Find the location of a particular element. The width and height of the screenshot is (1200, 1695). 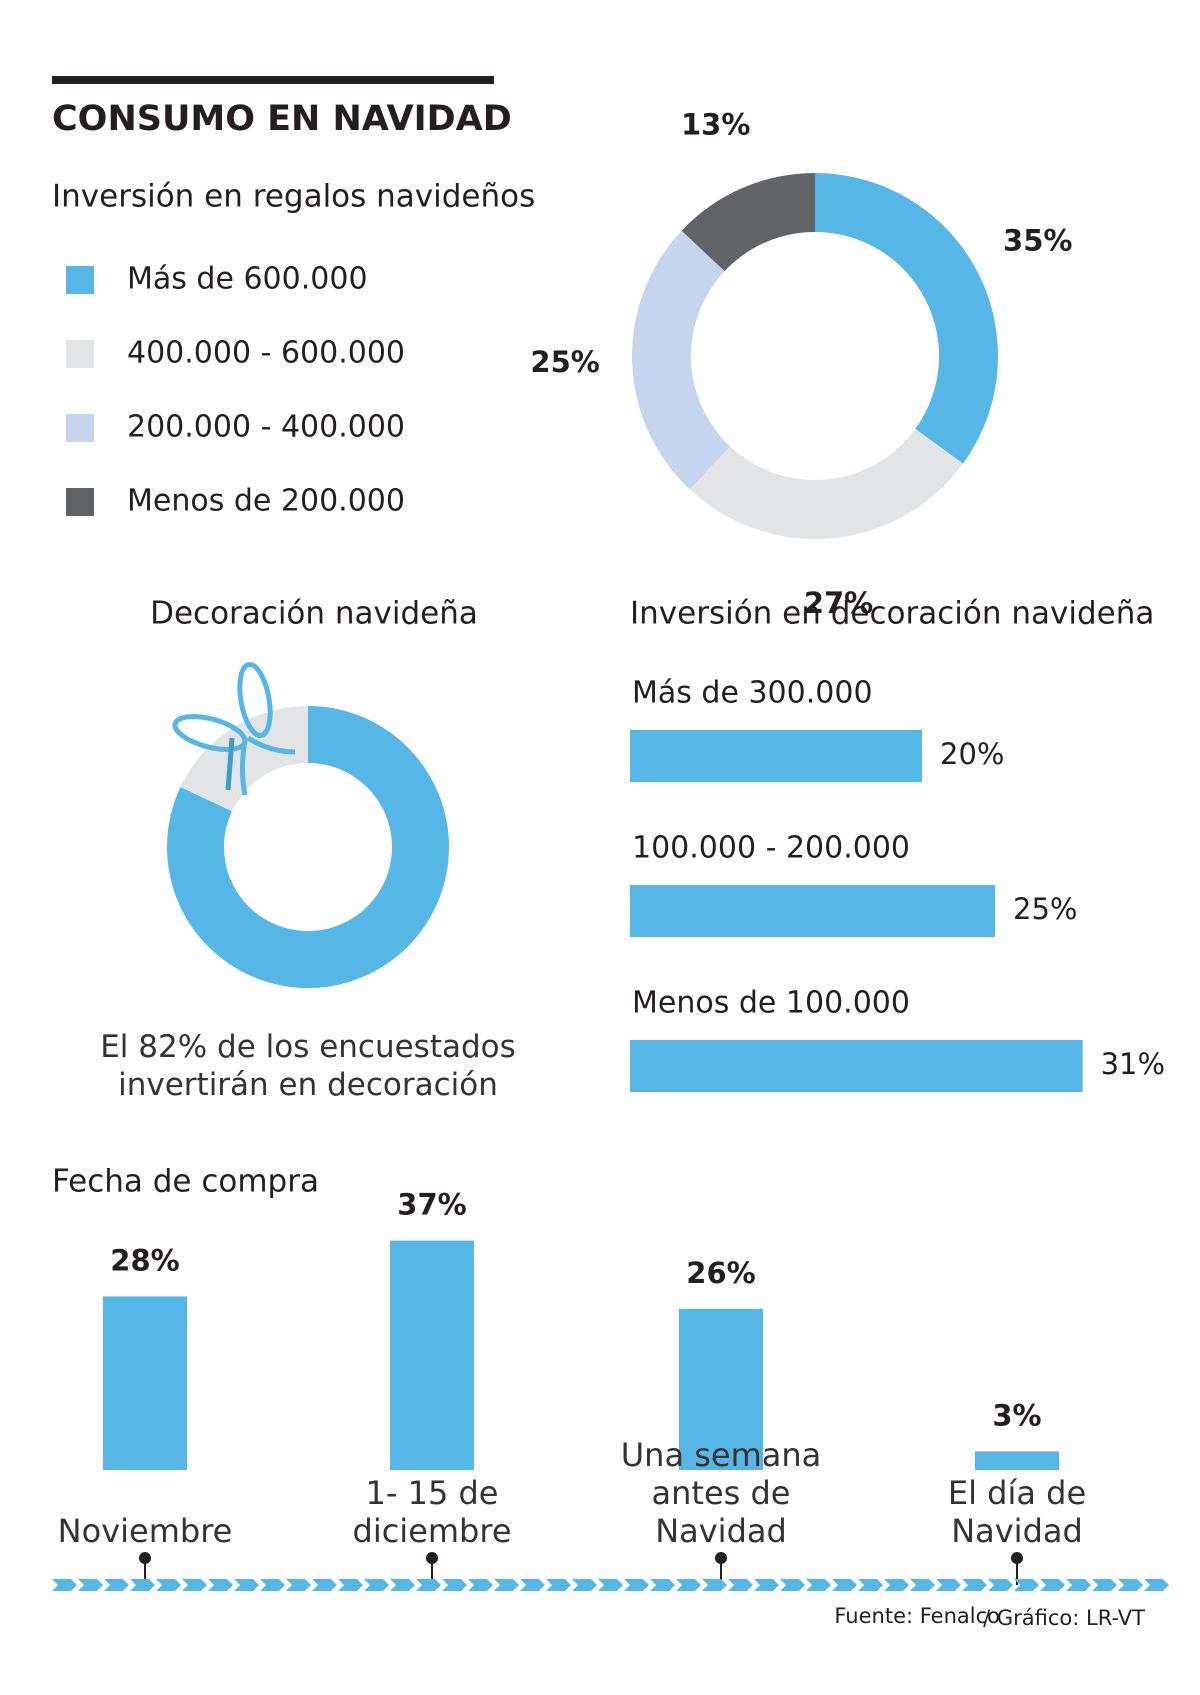

chart-title: Inversión en regalos navideños is located at coordinates (293, 197).